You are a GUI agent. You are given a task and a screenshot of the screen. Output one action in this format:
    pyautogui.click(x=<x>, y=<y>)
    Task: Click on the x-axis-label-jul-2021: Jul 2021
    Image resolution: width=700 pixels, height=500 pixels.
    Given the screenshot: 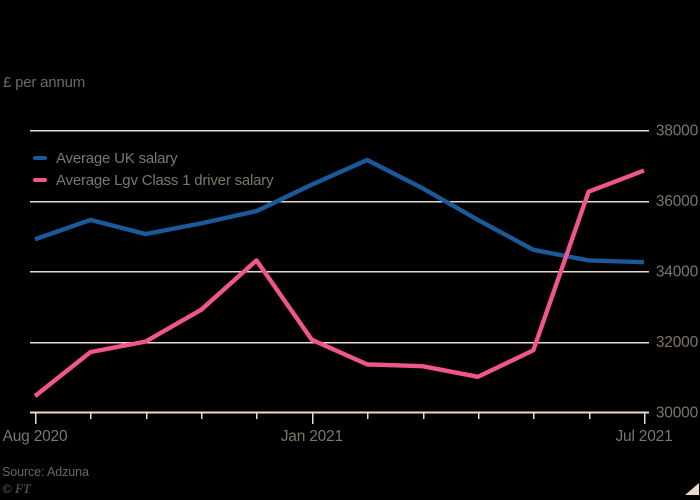 What is the action you would take?
    pyautogui.click(x=643, y=436)
    